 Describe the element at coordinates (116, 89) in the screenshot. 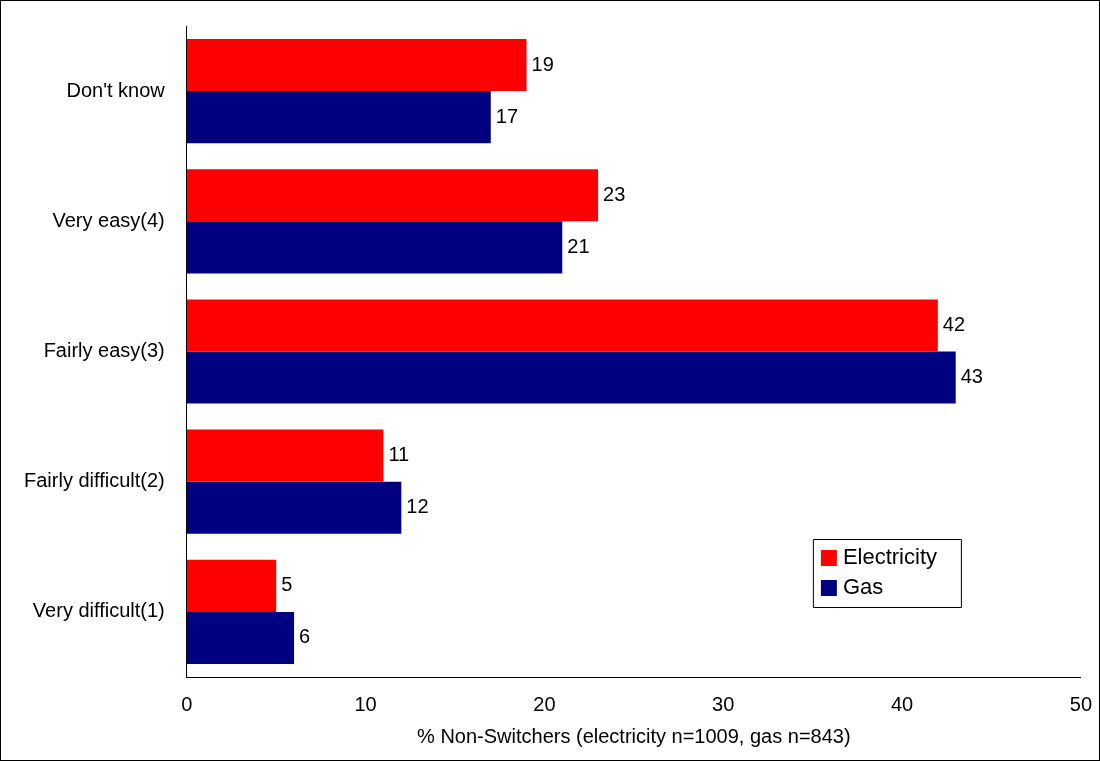

I see `y-tick-label: Don't know` at that location.